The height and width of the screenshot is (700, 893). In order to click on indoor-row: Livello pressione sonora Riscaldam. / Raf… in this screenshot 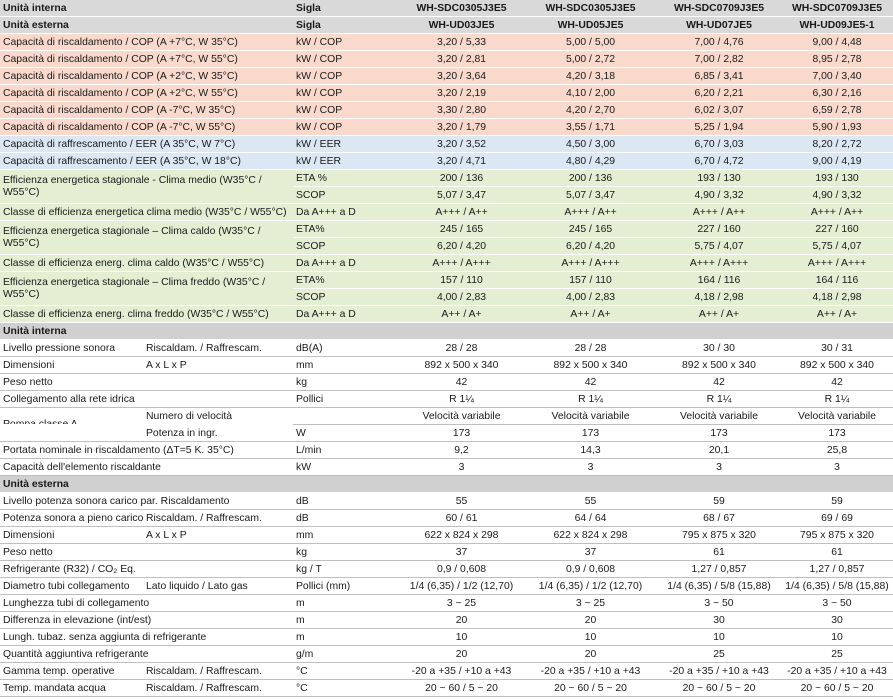, I will do `click(446, 348)`.